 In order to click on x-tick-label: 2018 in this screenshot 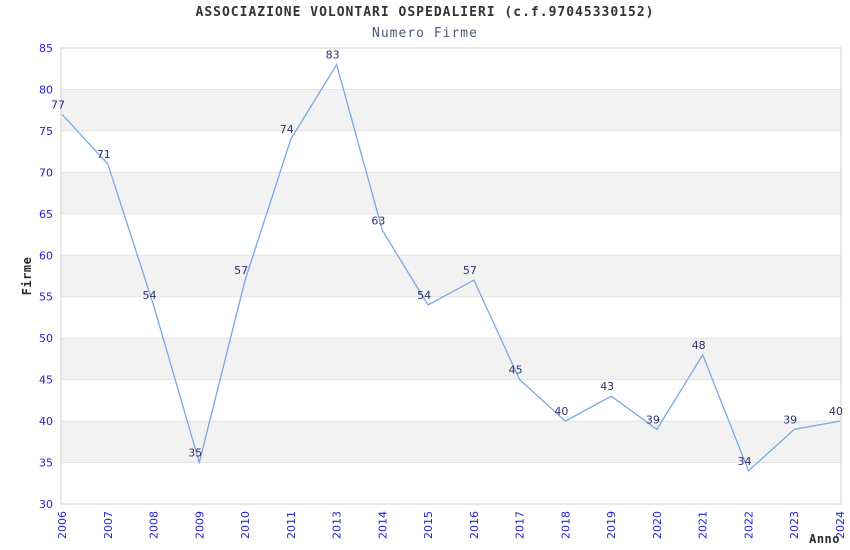, I will do `click(565, 525)`.